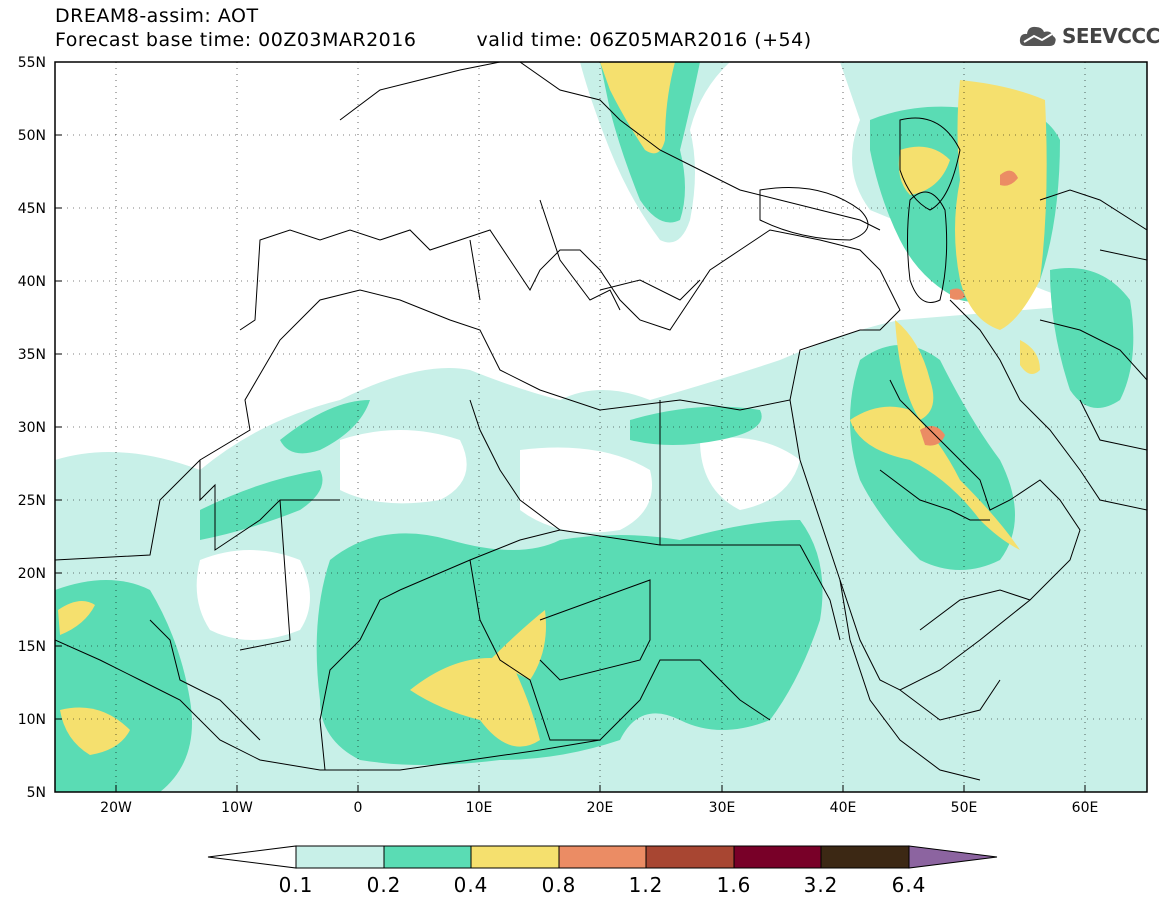 This screenshot has height=905, width=1165. Describe the element at coordinates (969, 308) in the screenshot. I see `aot-band-0.8` at that location.